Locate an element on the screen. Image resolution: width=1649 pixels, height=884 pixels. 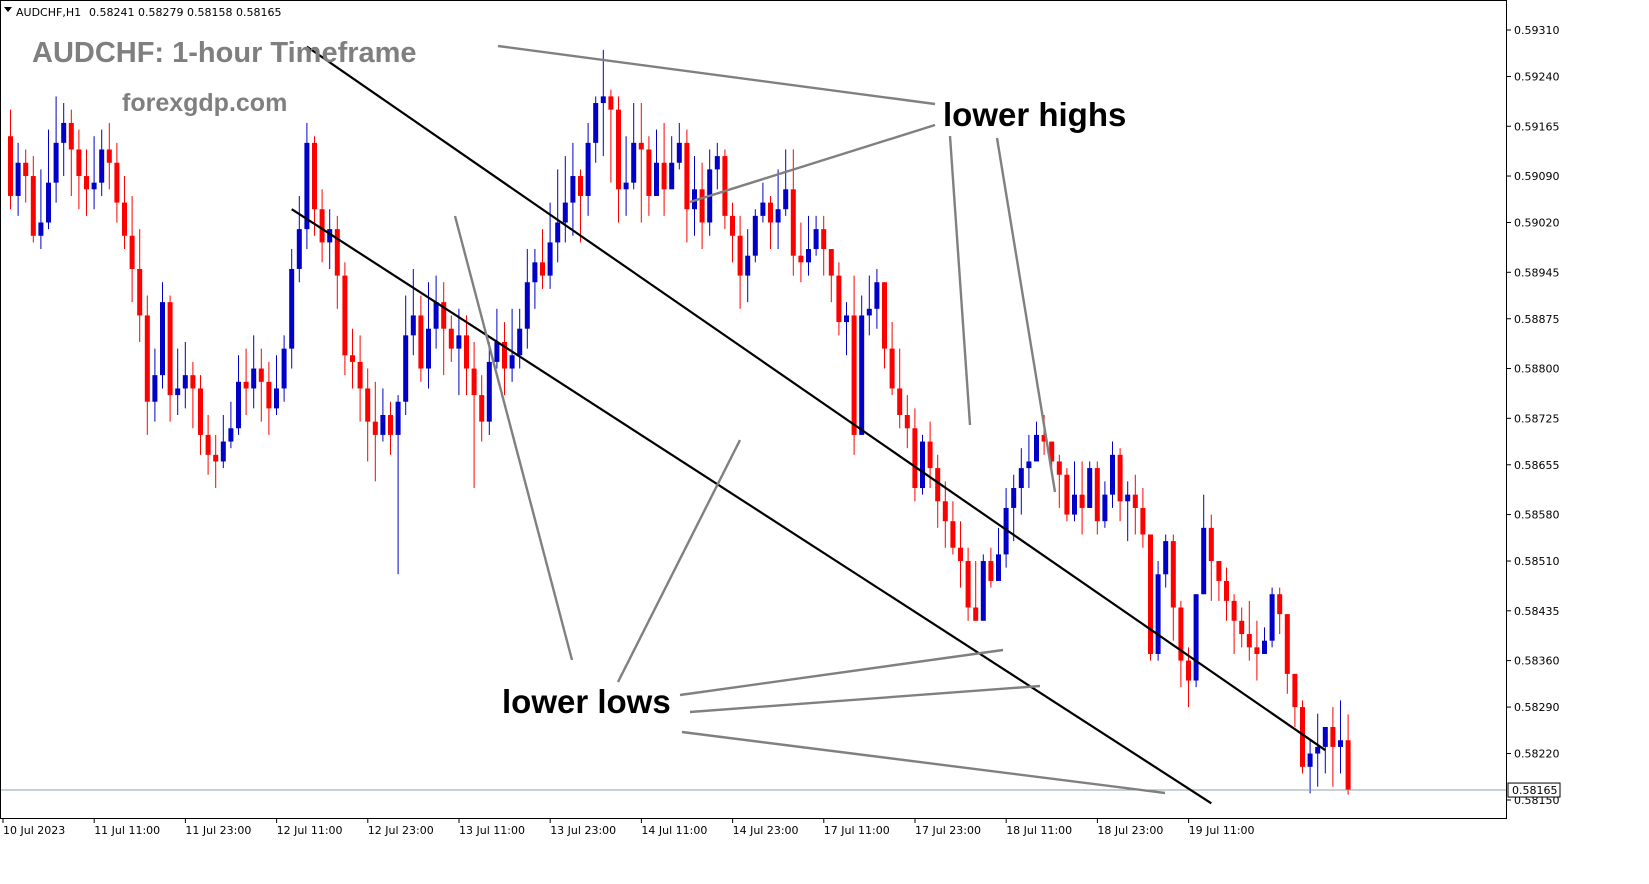
y-tick-label: 0.58290 is located at coordinates (1537, 707).